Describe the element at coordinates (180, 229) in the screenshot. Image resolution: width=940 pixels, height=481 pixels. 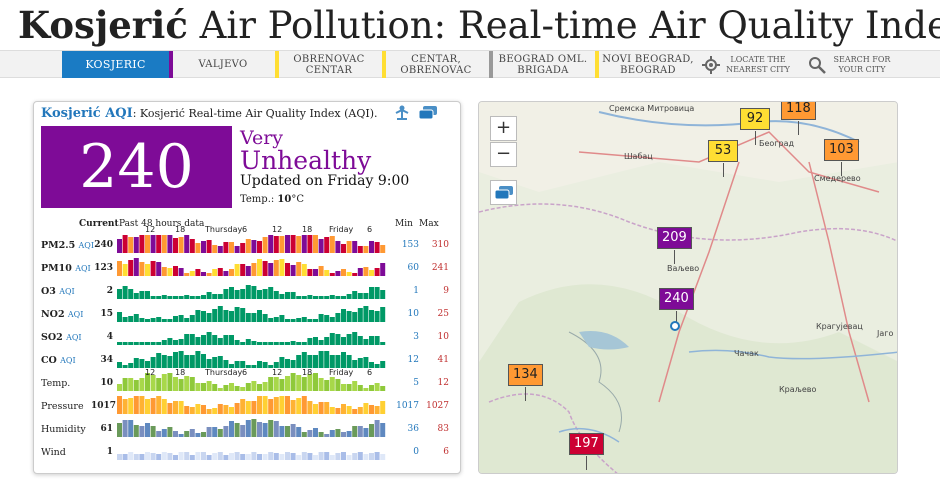
I see `time-axis-label: 18` at that location.